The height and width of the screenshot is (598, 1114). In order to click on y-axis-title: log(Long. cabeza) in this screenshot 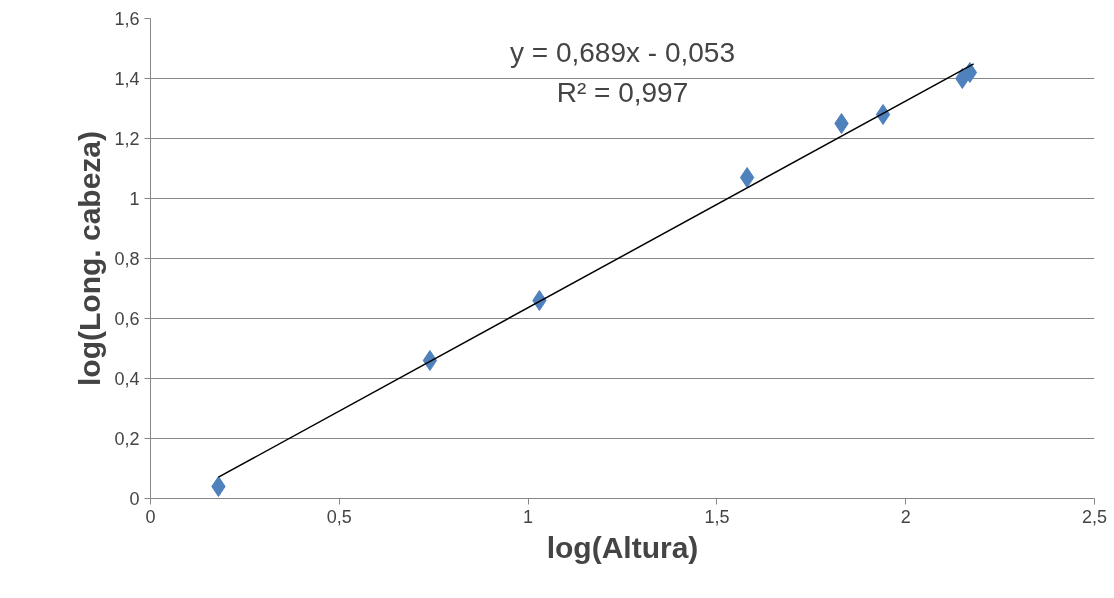, I will do `click(90, 258)`.